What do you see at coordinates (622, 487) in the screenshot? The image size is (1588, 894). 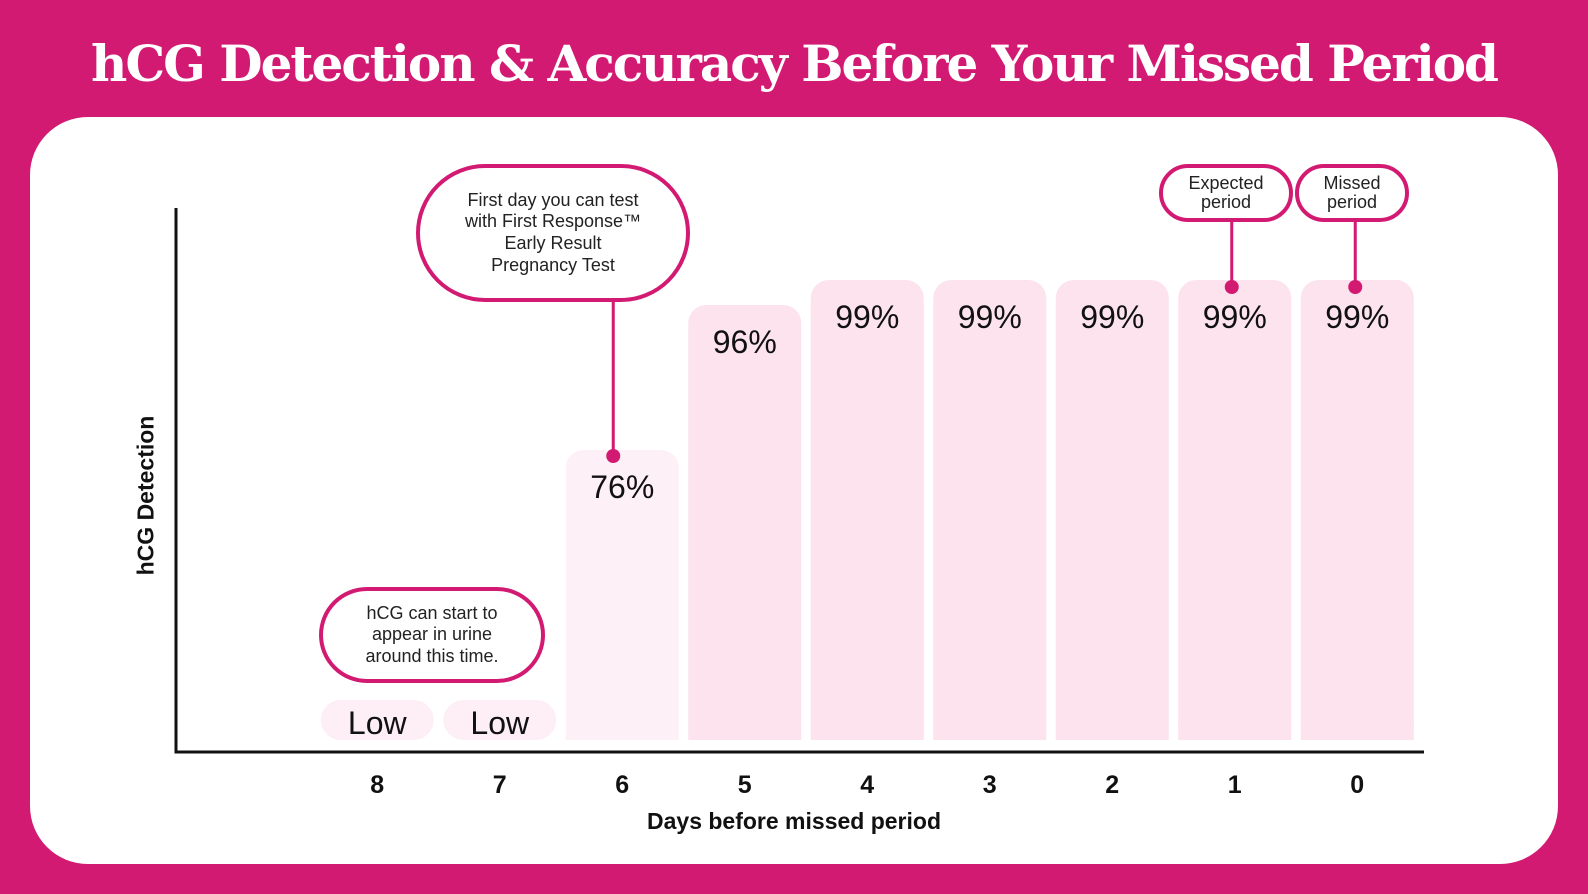 I see `data-label-day-6: 76%` at bounding box center [622, 487].